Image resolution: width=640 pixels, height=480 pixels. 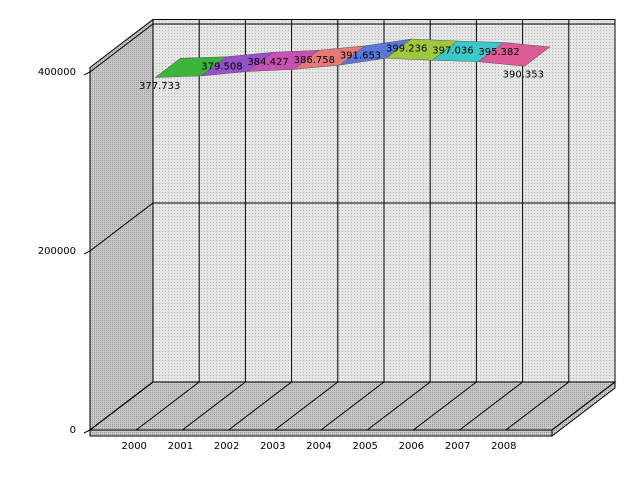 I want to click on ribbon-segment, so click(x=514, y=54).